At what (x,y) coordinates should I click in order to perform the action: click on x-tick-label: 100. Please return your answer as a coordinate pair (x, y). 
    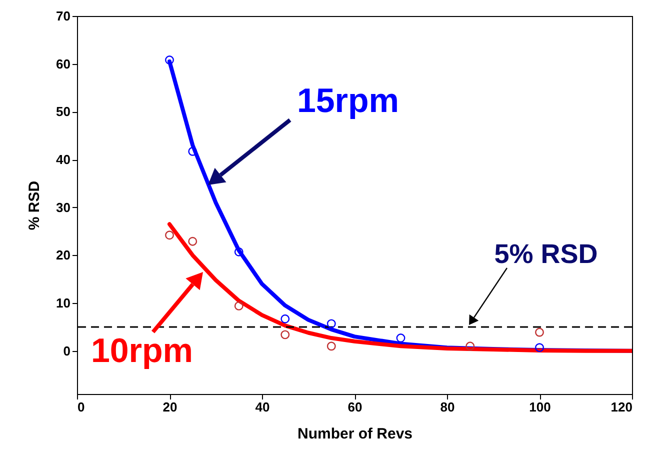
    Looking at the image, I should click on (540, 407).